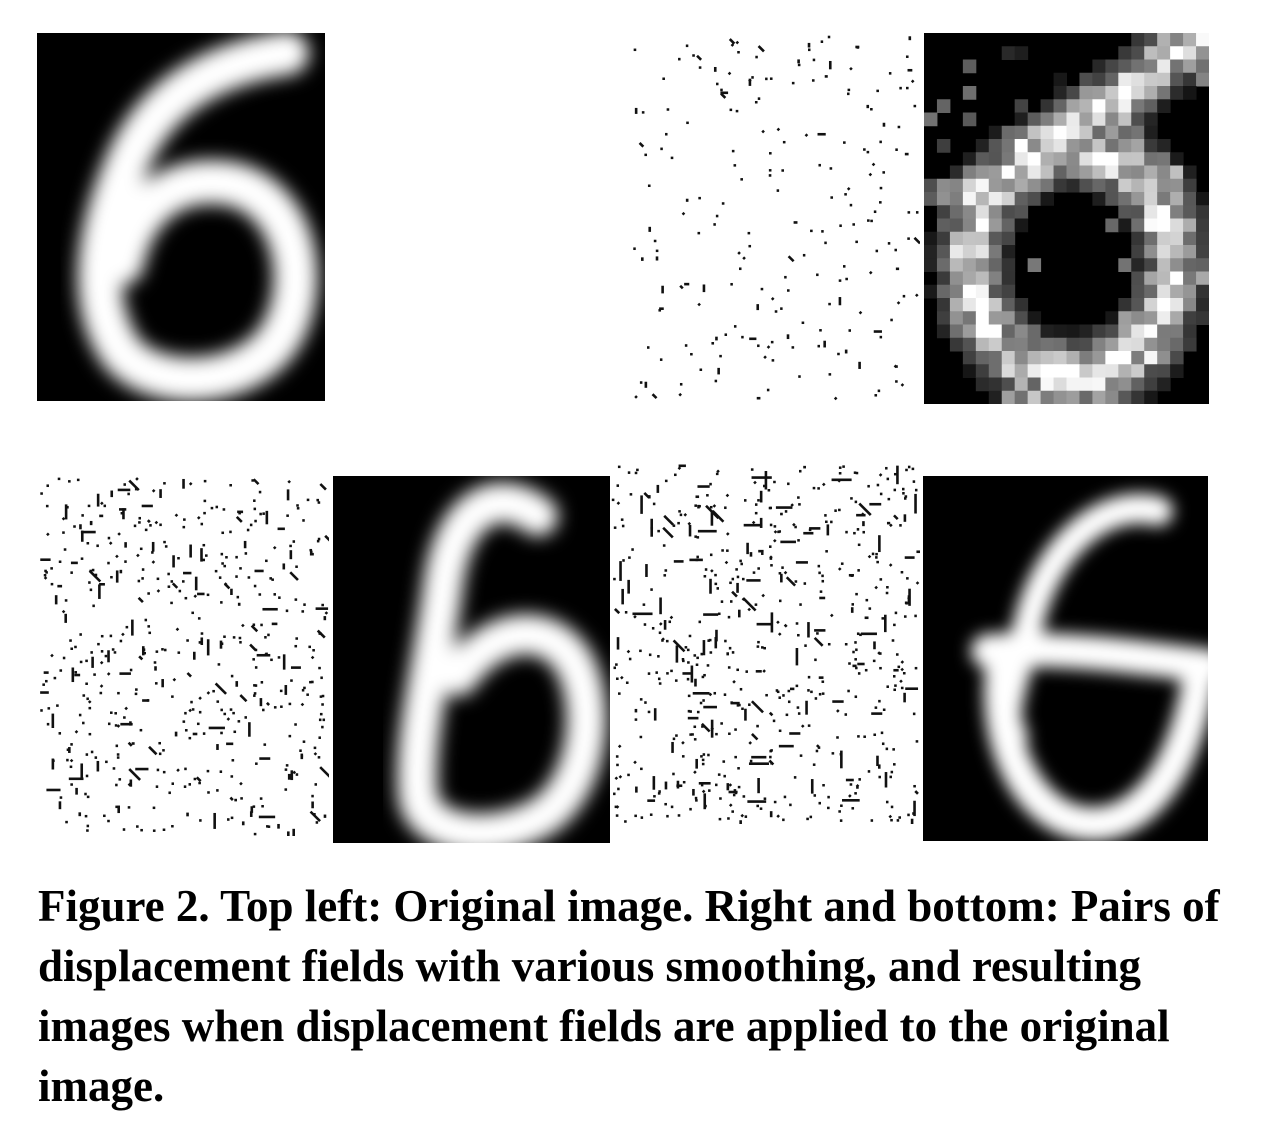  I want to click on resulting-image-noisy, so click(1066, 218).